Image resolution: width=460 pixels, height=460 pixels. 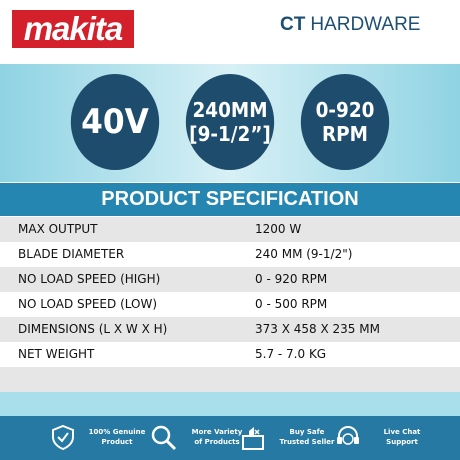 What do you see at coordinates (230, 379) in the screenshot?
I see `spec-row` at bounding box center [230, 379].